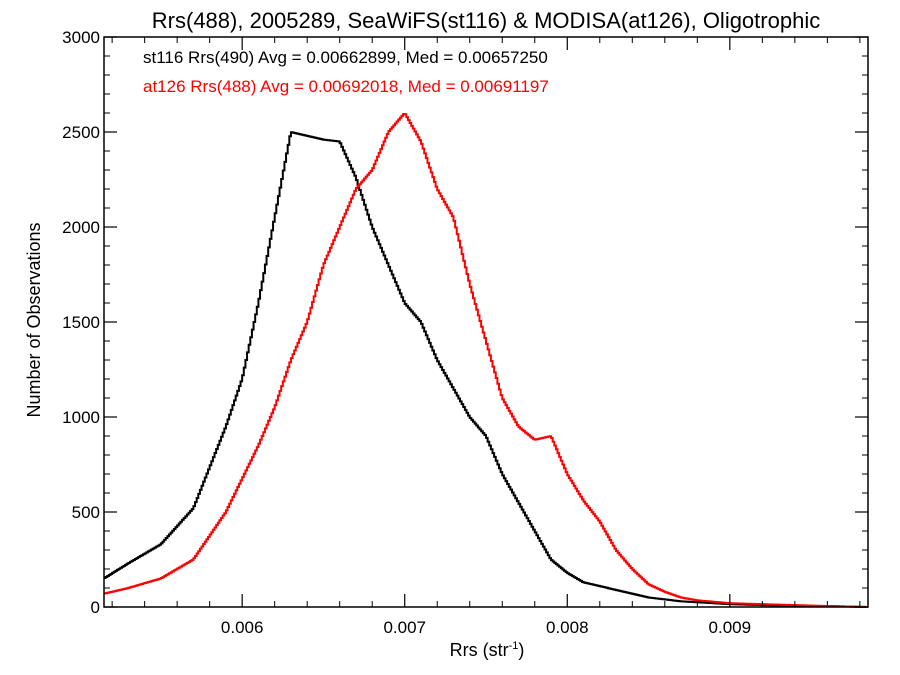  I want to click on x-axis-label-superscript: -1, so click(514, 646).